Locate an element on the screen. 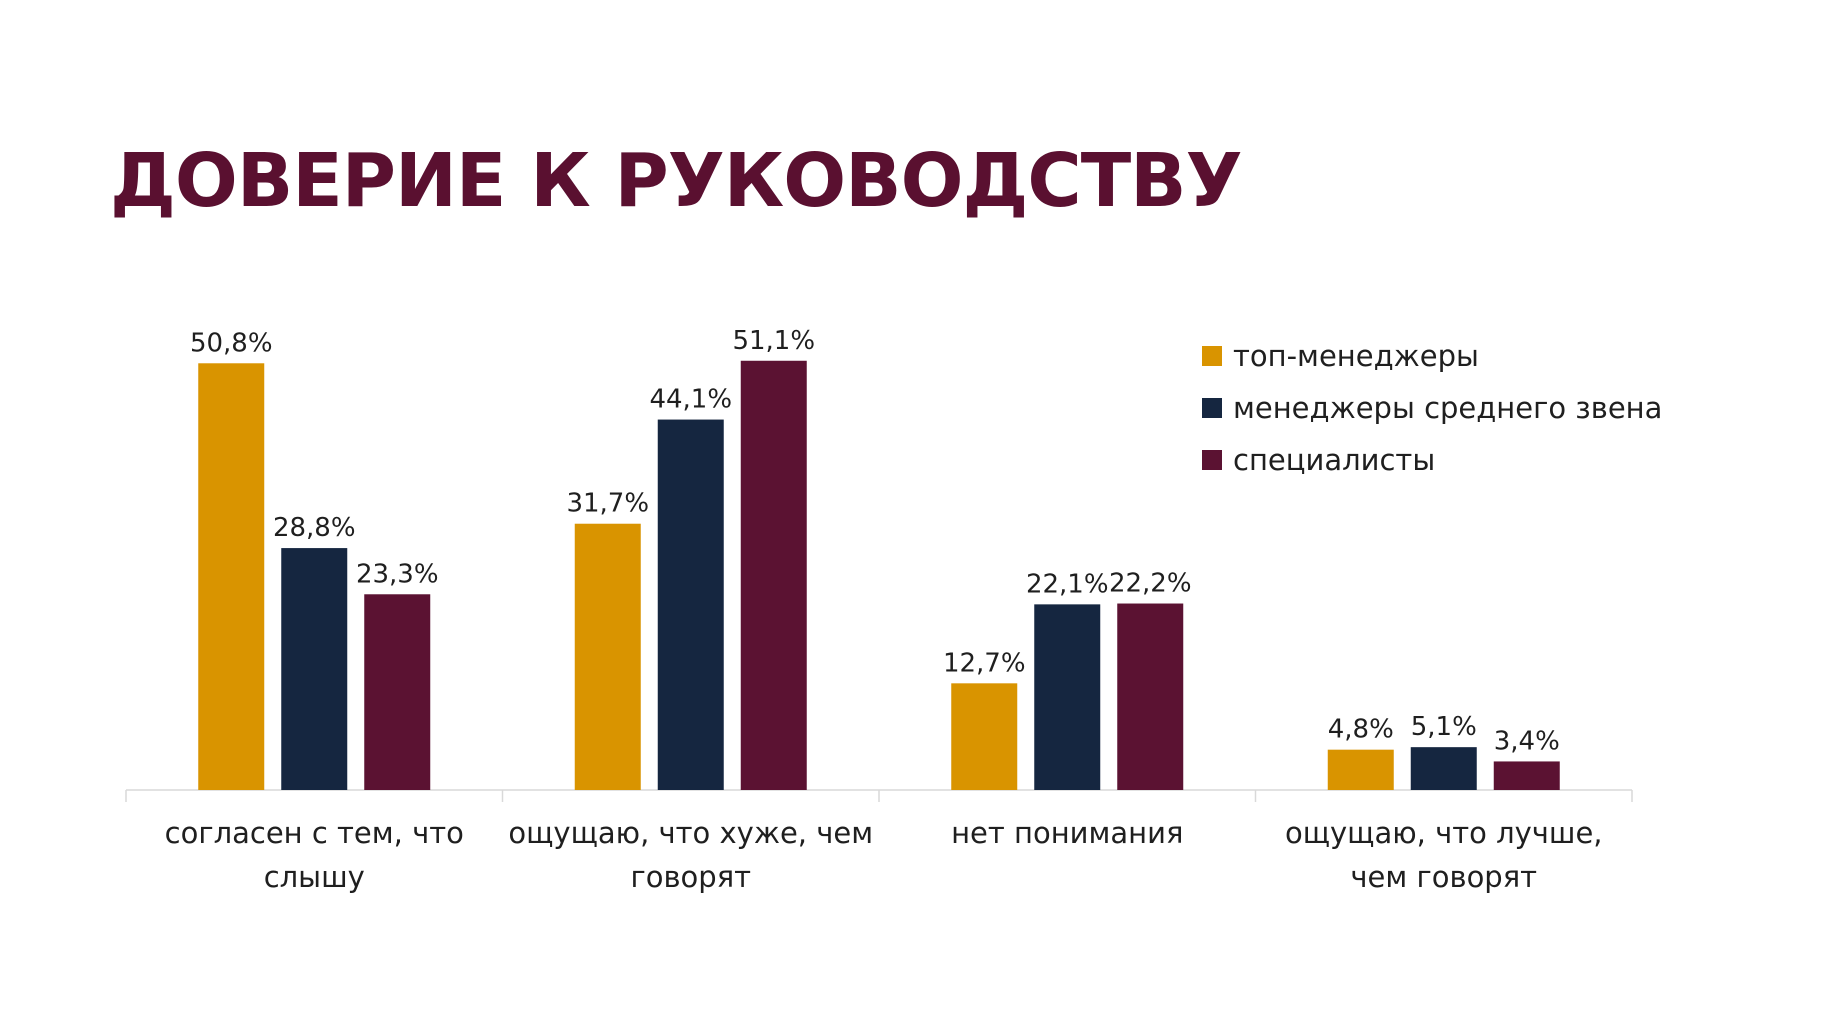 The height and width of the screenshot is (1024, 1821). legend-item: менеджеры среднего звена is located at coordinates (1432, 408).